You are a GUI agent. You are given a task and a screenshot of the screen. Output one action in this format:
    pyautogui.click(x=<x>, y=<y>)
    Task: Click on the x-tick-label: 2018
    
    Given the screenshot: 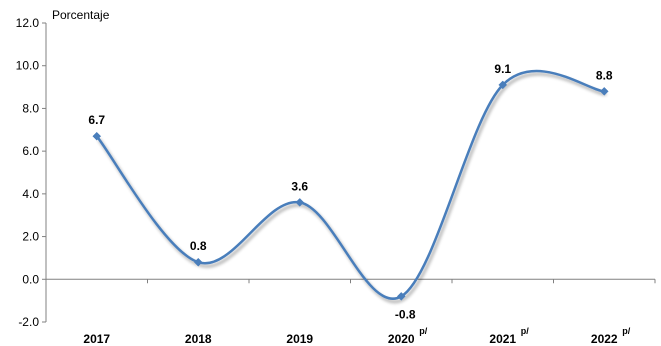 What is the action you would take?
    pyautogui.click(x=198, y=339)
    